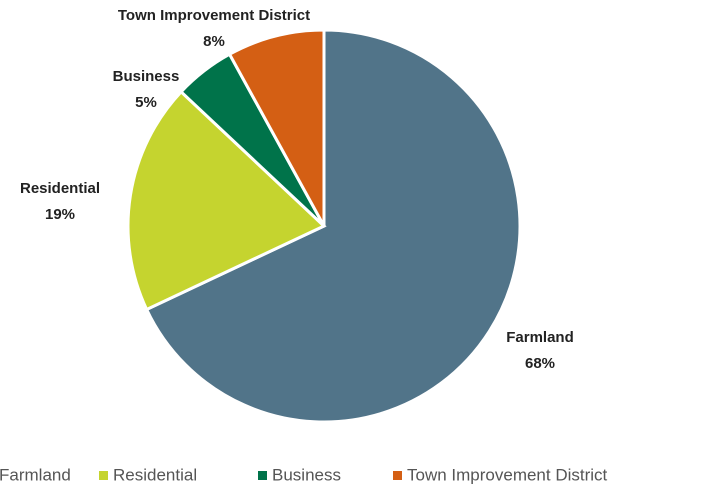 This screenshot has height=491, width=704. I want to click on slice-category-label: Business, so click(146, 76).